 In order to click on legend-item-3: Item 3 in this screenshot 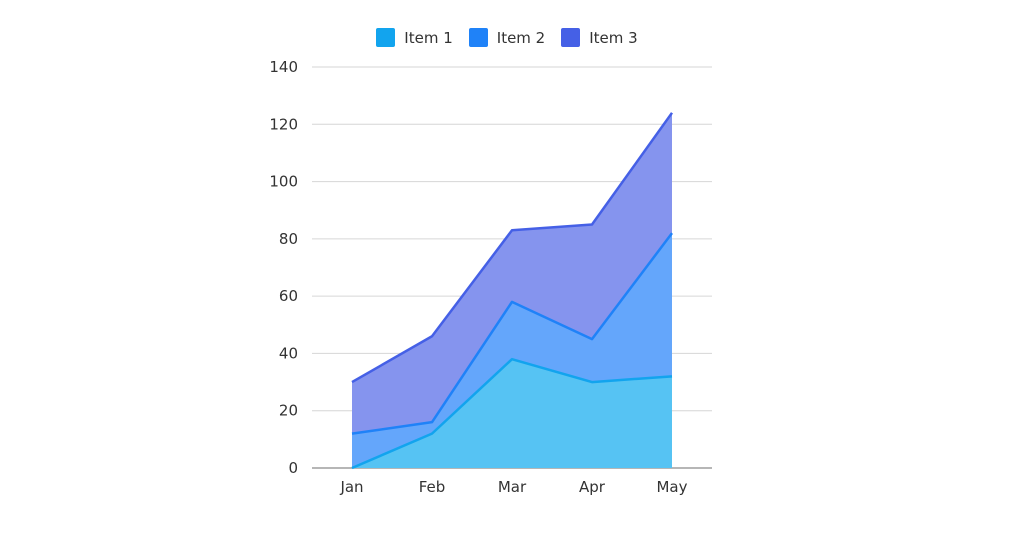, I will do `click(599, 37)`.